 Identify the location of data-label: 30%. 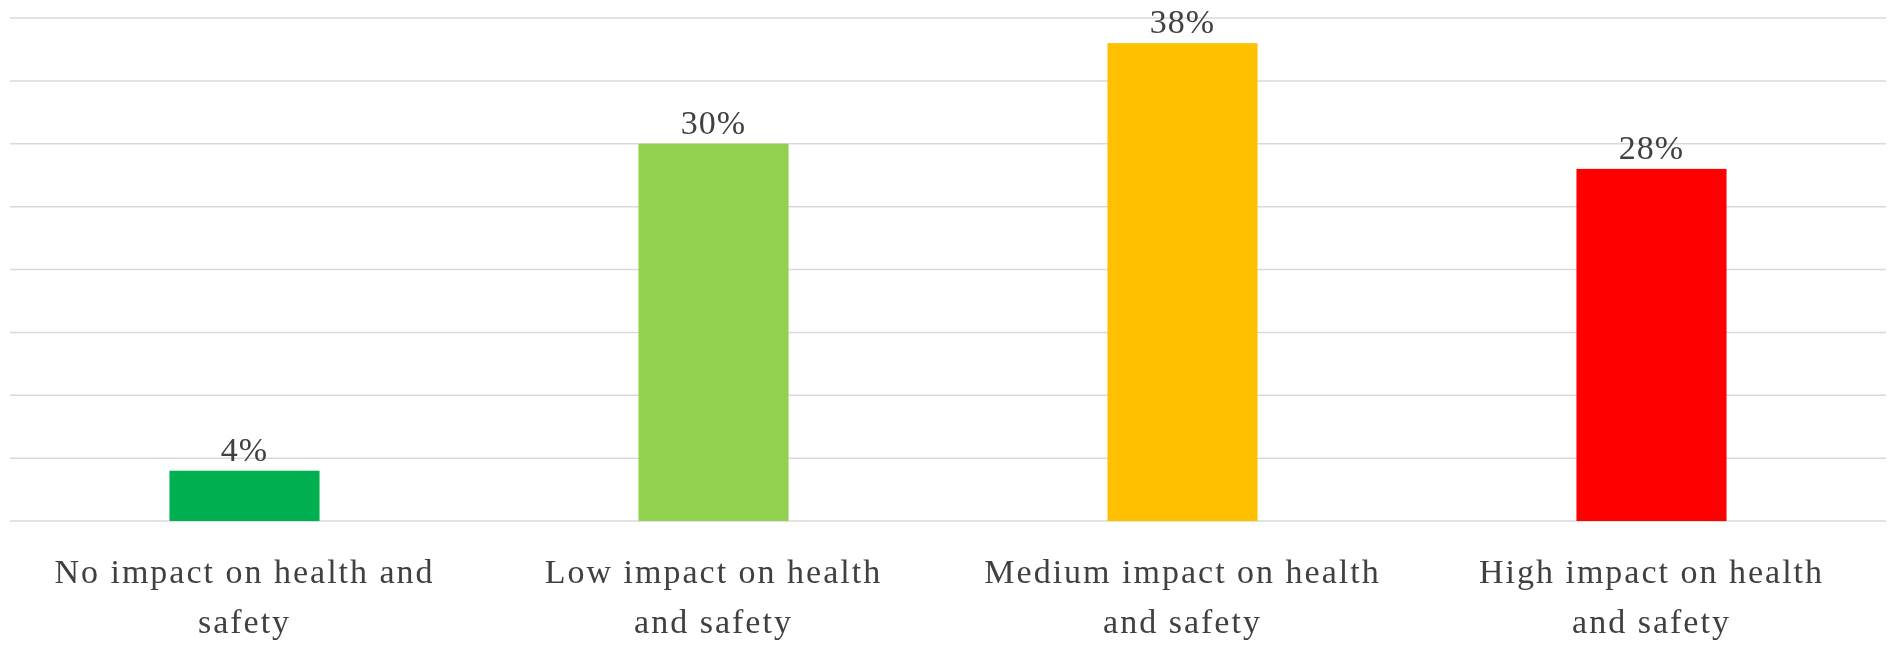
(713, 122).